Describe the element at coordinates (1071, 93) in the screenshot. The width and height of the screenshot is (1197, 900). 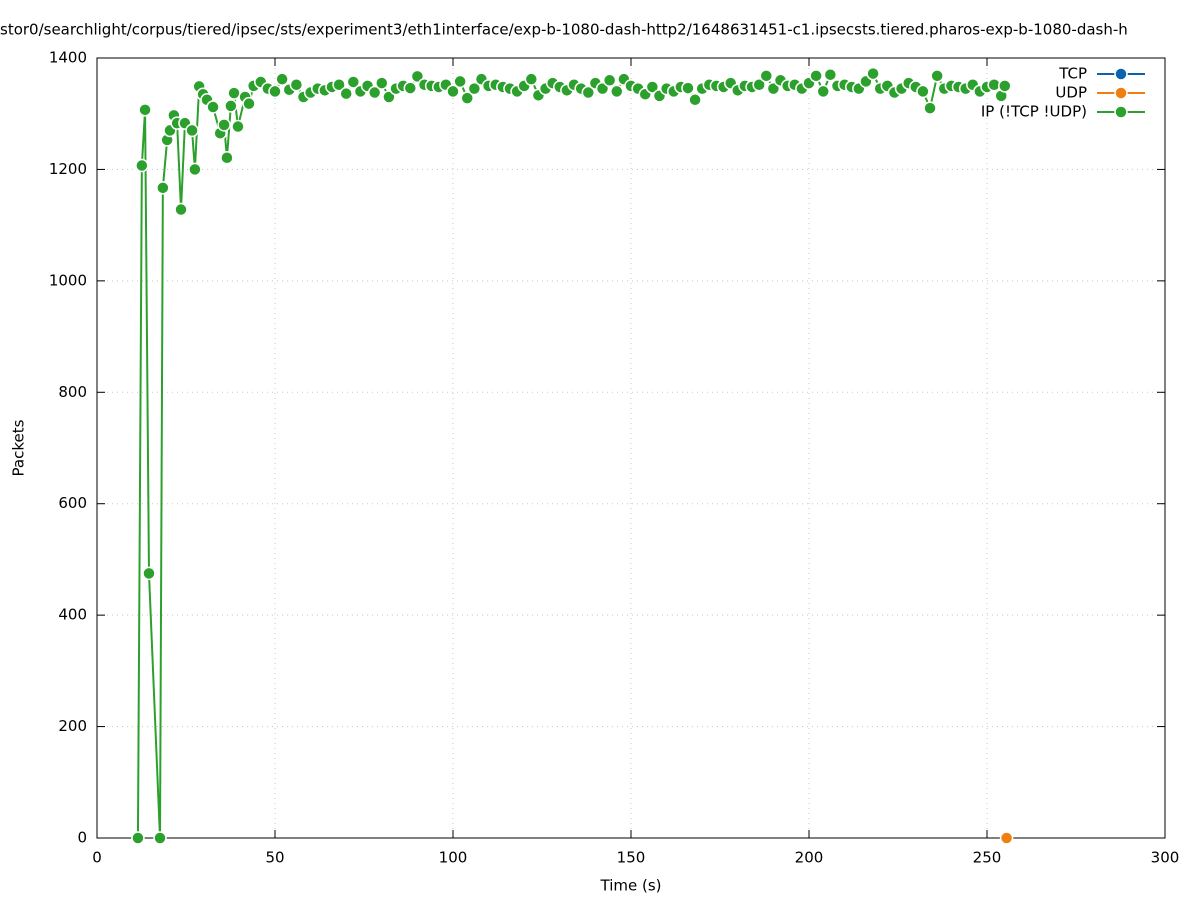
I see `legend-label: UDP` at that location.